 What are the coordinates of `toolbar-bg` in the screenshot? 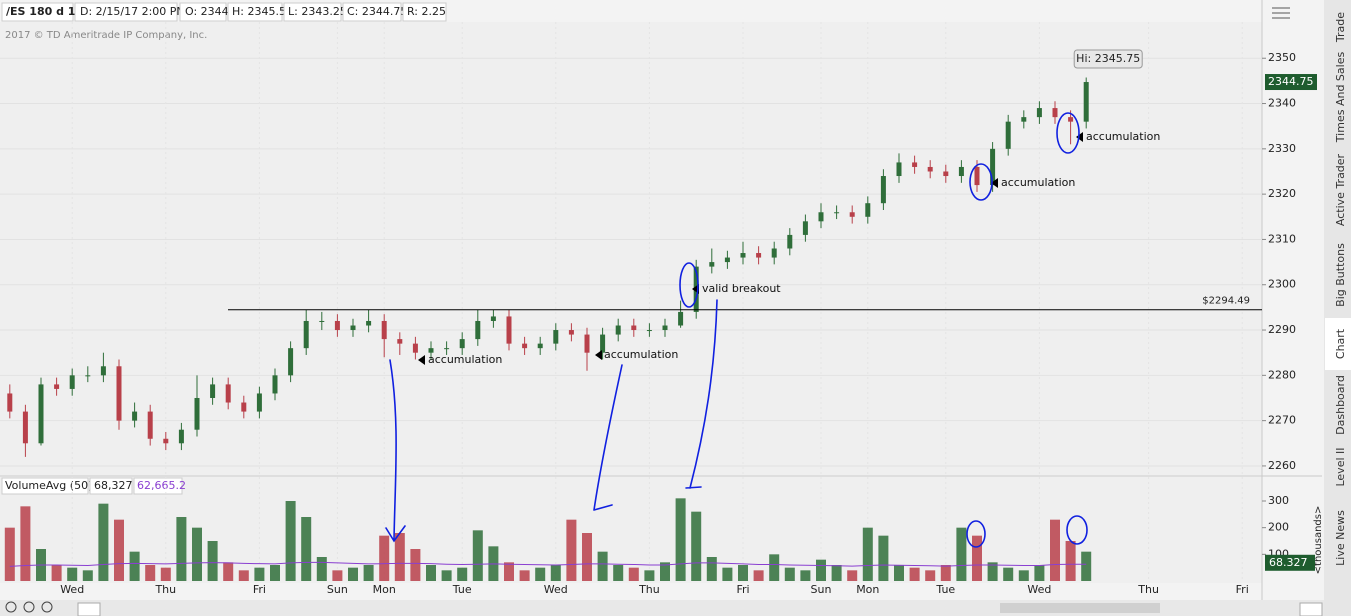 It's located at (662, 608).